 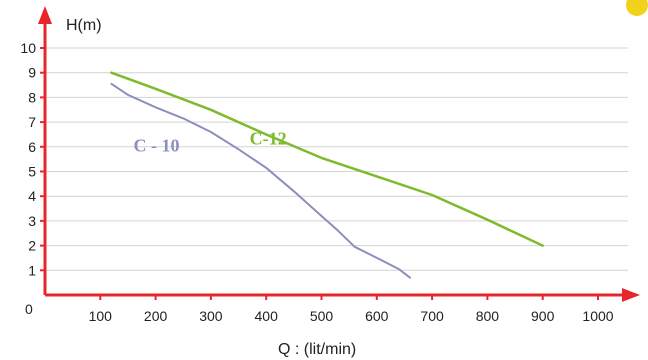 I want to click on x-tick-label: 600, so click(x=377, y=316).